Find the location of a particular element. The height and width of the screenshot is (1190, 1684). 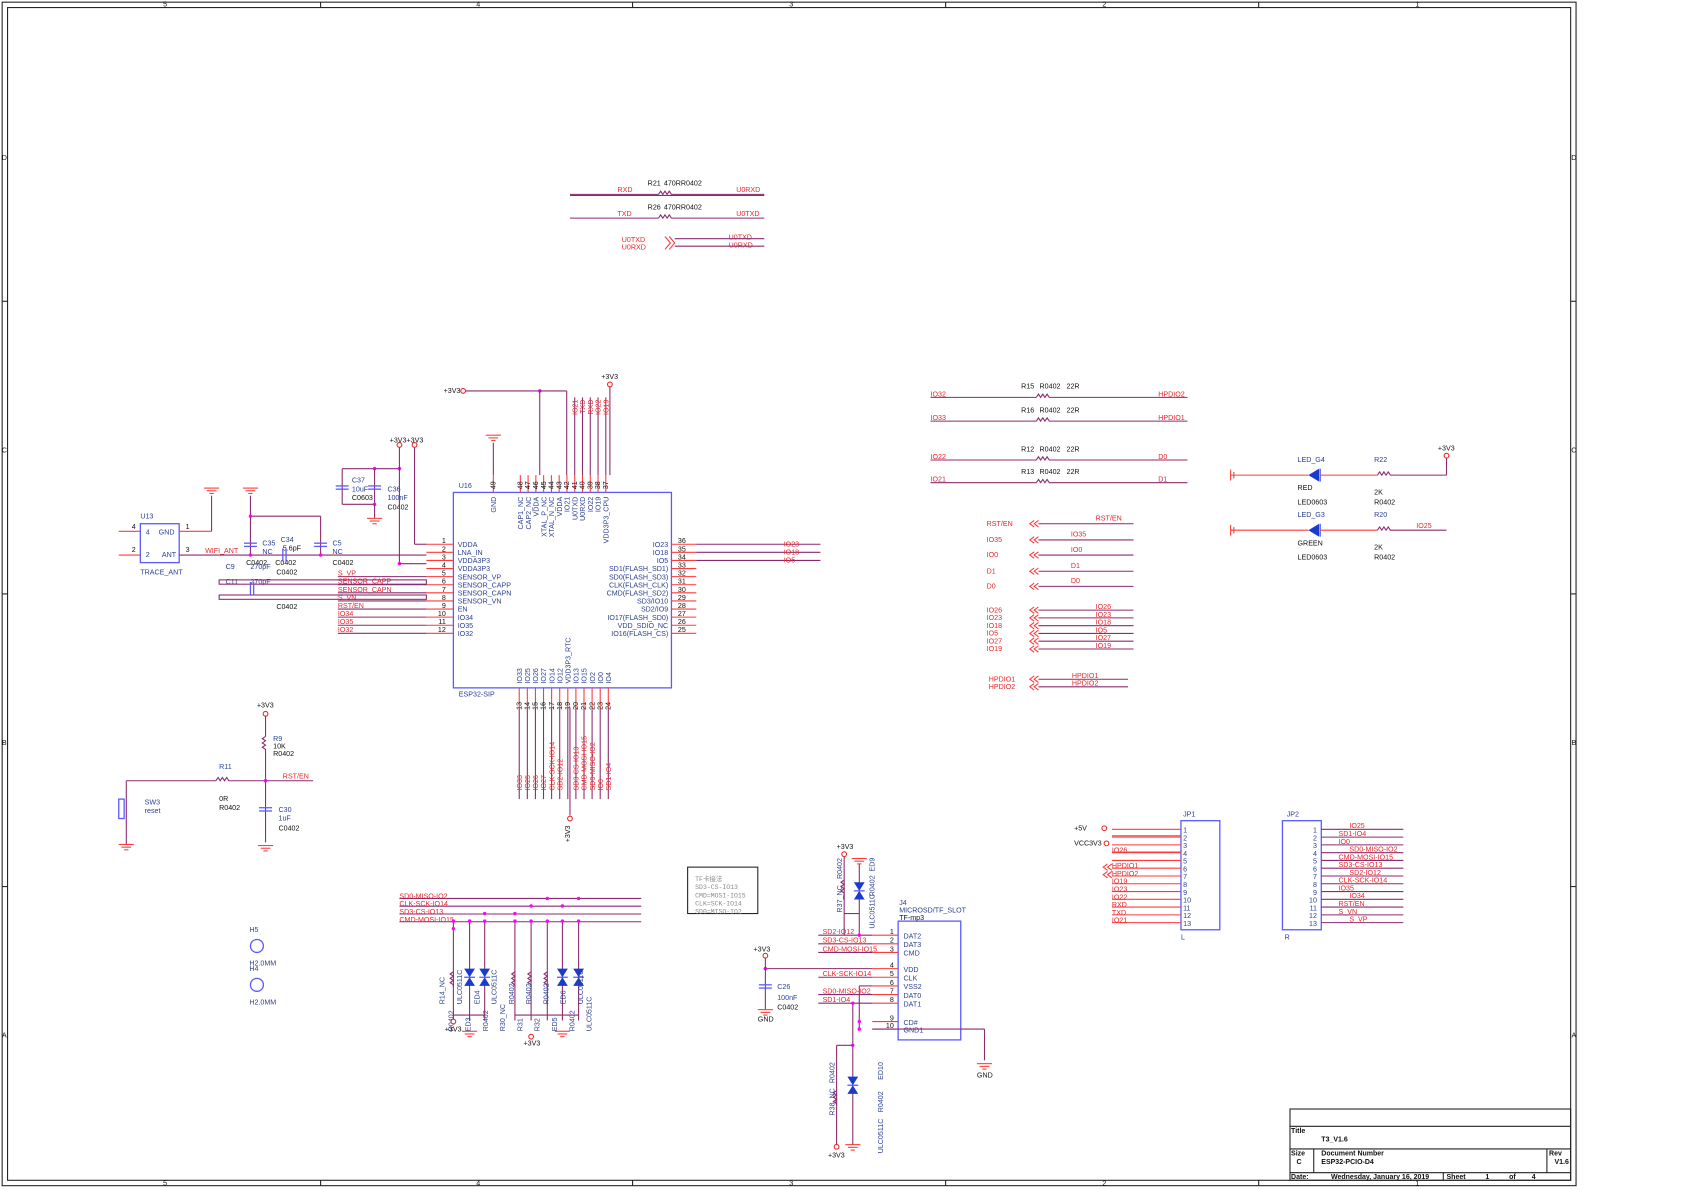

pin-name: IO4 is located at coordinates (609, 678).